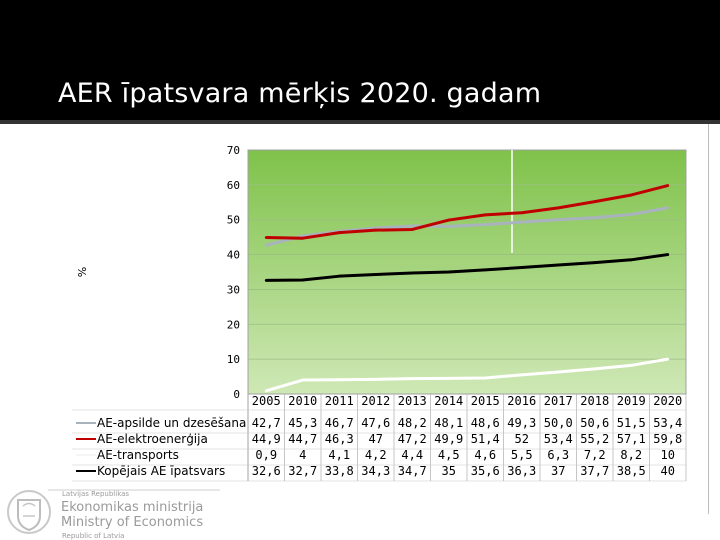 This screenshot has width=720, height=540. Describe the element at coordinates (233, 359) in the screenshot. I see `y-tick-label: 10` at that location.